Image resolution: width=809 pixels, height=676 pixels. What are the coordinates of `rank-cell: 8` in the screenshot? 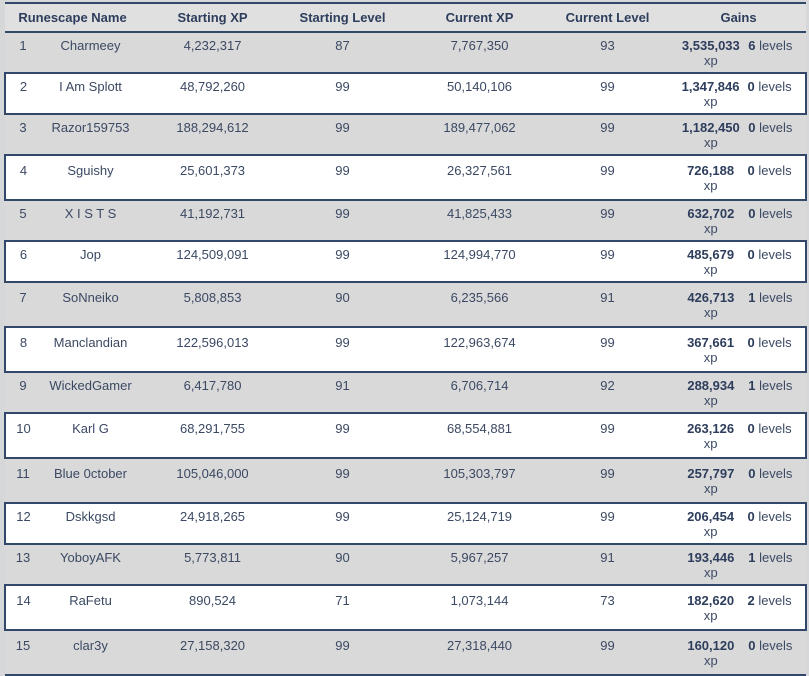 It's located at (22, 349).